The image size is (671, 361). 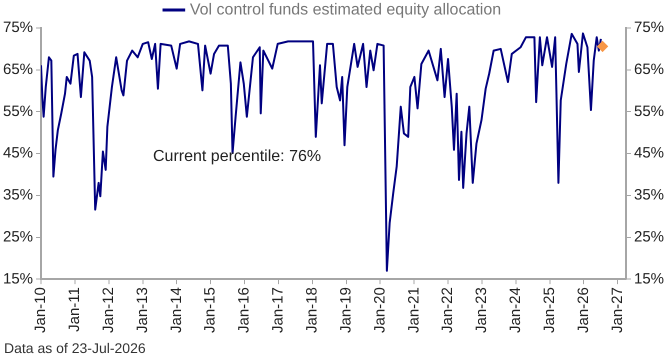 I want to click on x-tick-label: Jan-17, so click(x=278, y=310).